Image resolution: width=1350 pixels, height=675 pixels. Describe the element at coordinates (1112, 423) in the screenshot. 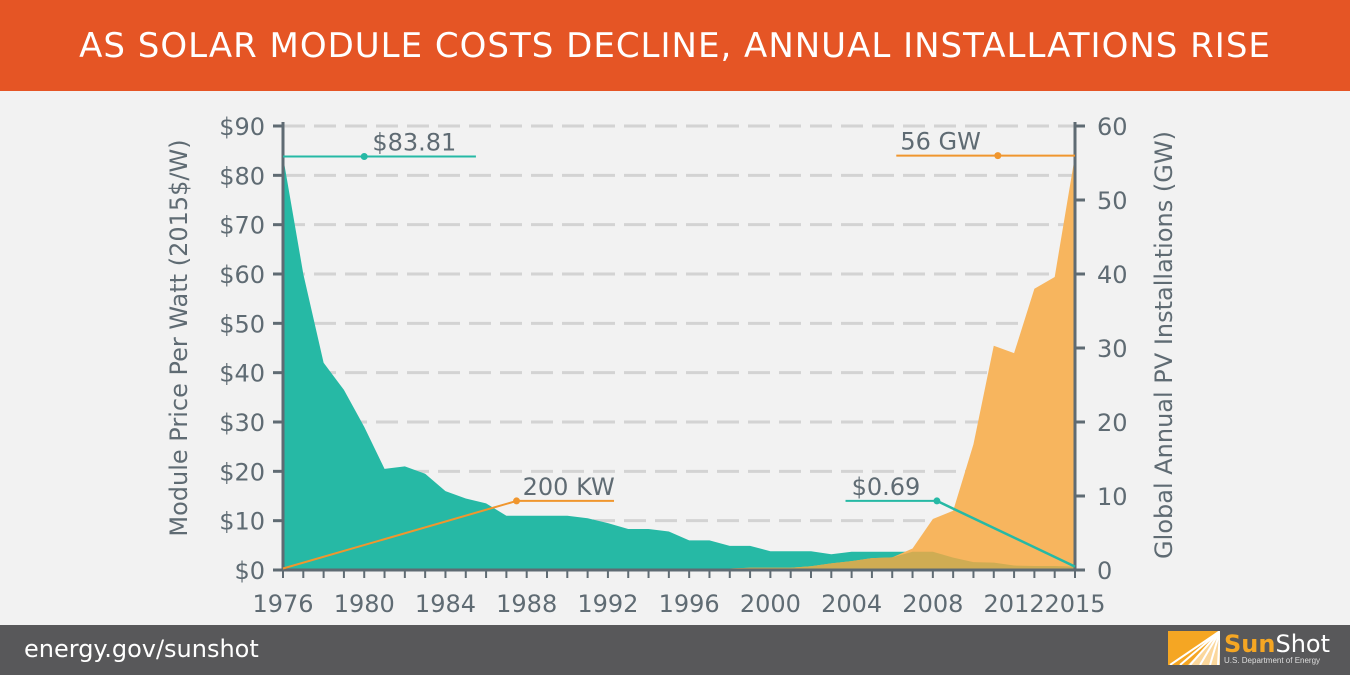

I see `y2-tick-label: 20` at that location.